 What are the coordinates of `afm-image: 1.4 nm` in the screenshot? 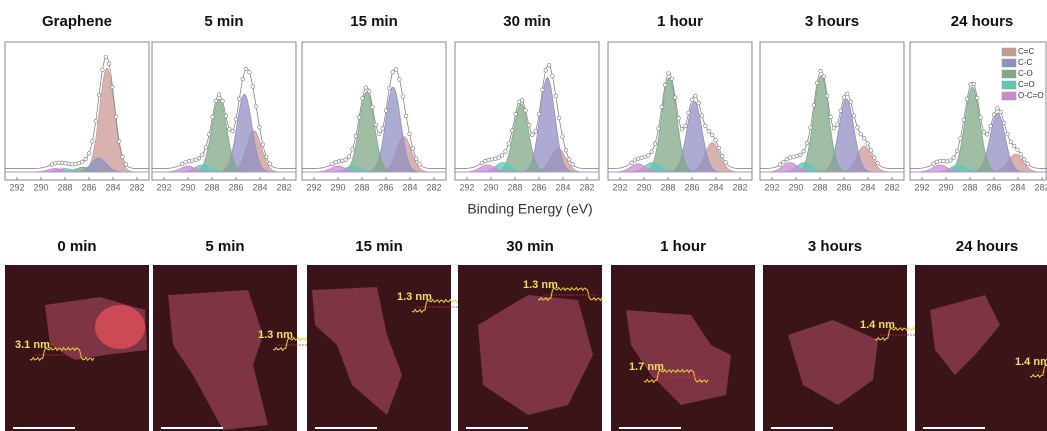 It's located at (851, 348).